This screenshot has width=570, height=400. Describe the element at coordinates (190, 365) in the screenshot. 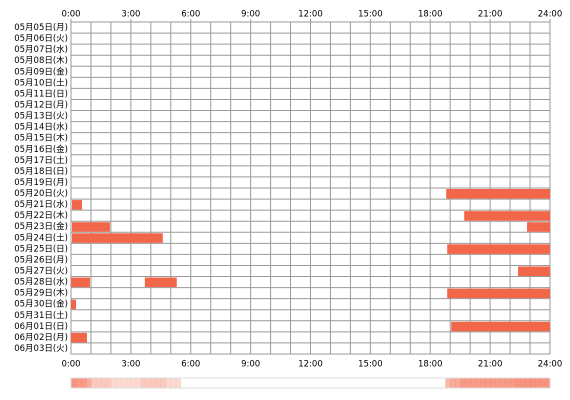

I see `x-tick-label-bottom: 6:00` at that location.